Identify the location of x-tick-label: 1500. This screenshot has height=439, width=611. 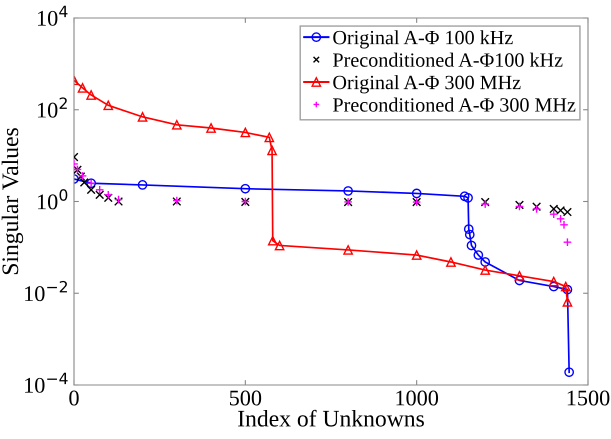
(589, 398).